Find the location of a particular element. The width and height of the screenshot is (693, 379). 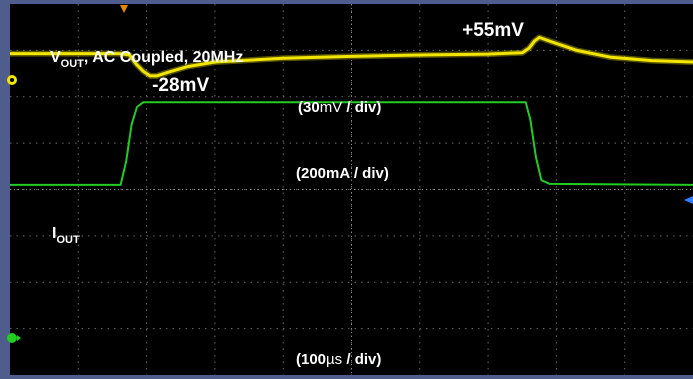

series-1-trace is located at coordinates (351, 56).